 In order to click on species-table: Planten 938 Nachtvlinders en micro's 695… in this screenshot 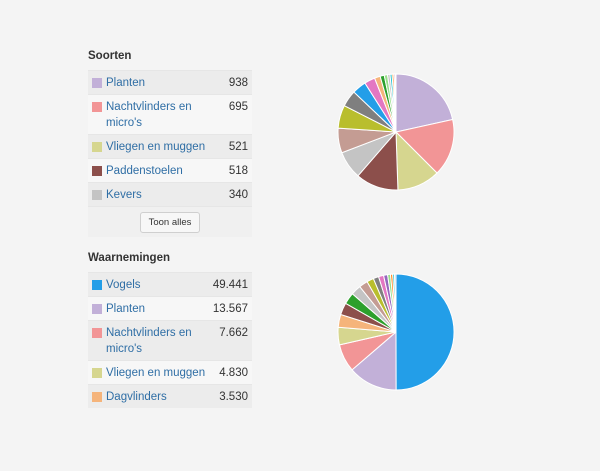, I will do `click(170, 153)`.